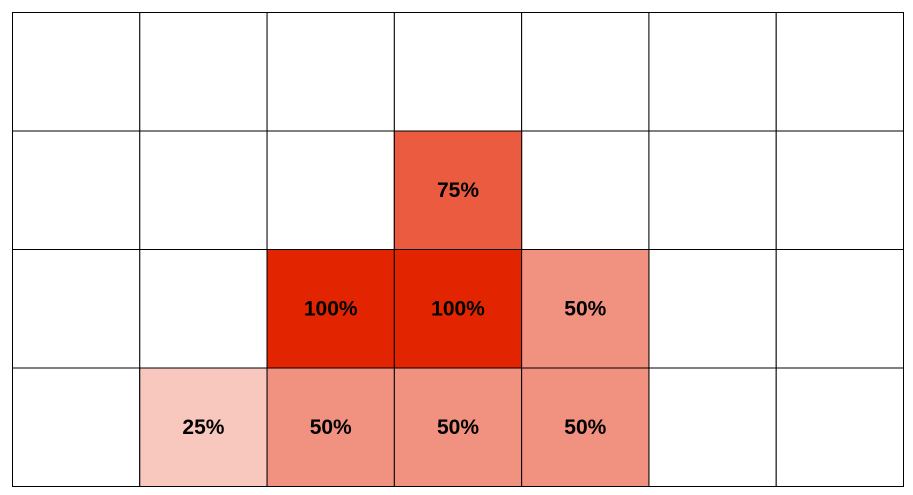  I want to click on cell-fill-base, so click(203, 427).